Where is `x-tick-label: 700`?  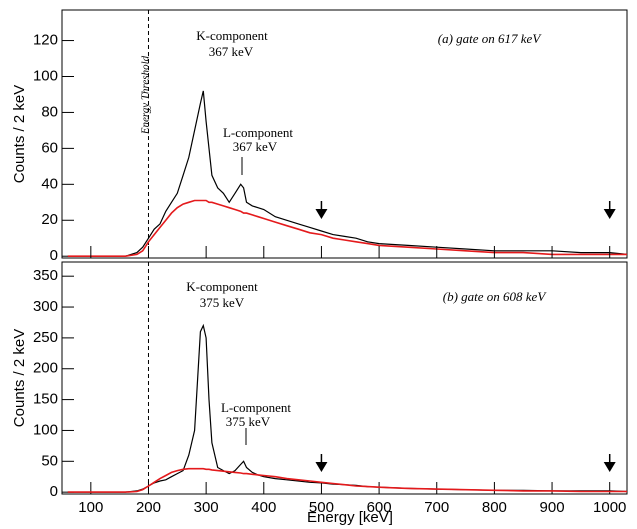
x-tick-label: 700 is located at coordinates (436, 507).